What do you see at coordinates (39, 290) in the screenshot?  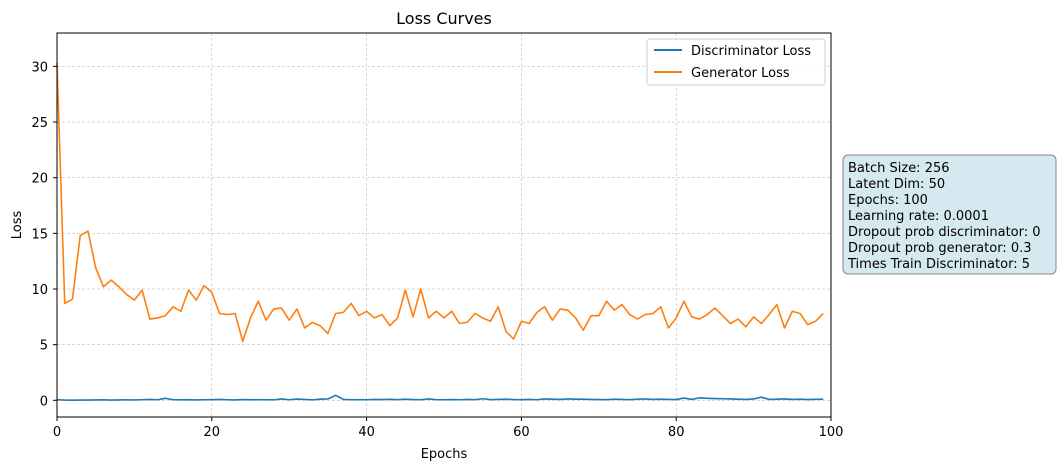 I see `y-tick-label: 10` at bounding box center [39, 290].